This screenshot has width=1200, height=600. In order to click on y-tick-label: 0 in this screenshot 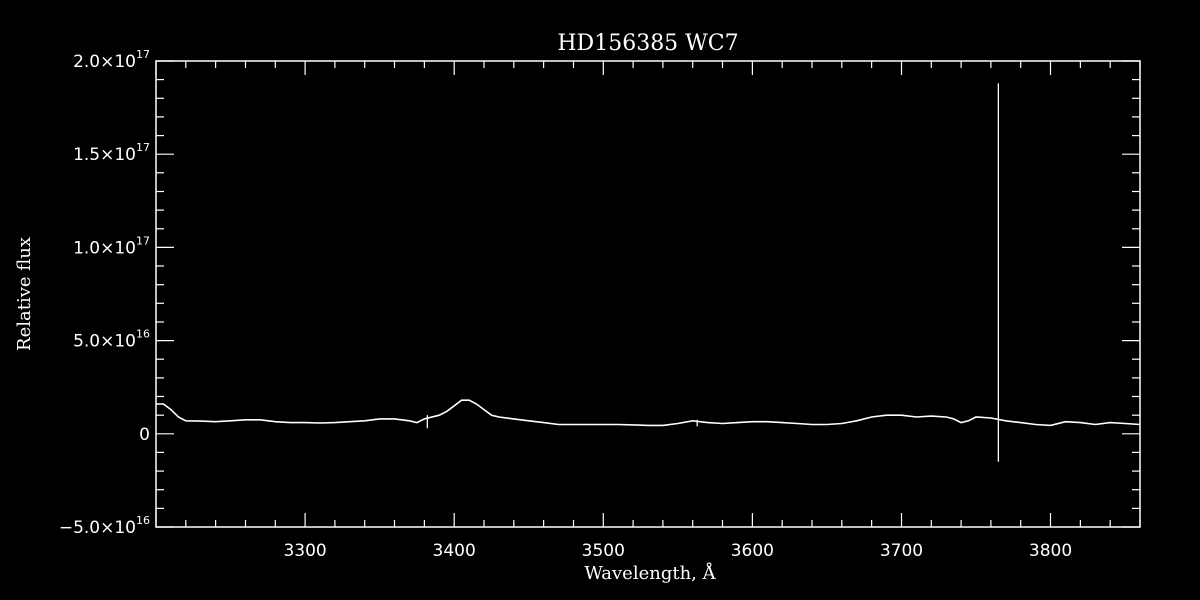, I will do `click(144, 435)`.